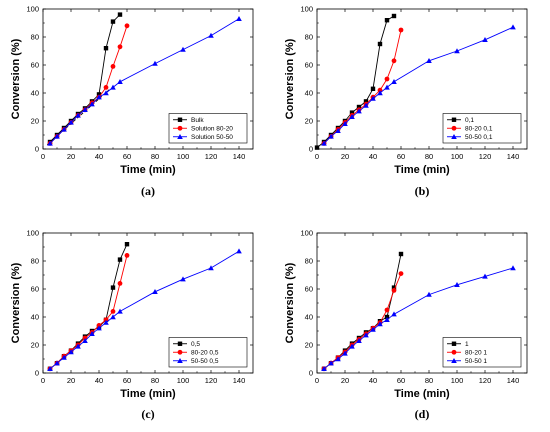 The width and height of the screenshot is (550, 432). I want to click on legend-entry: 0,1, so click(469, 120).